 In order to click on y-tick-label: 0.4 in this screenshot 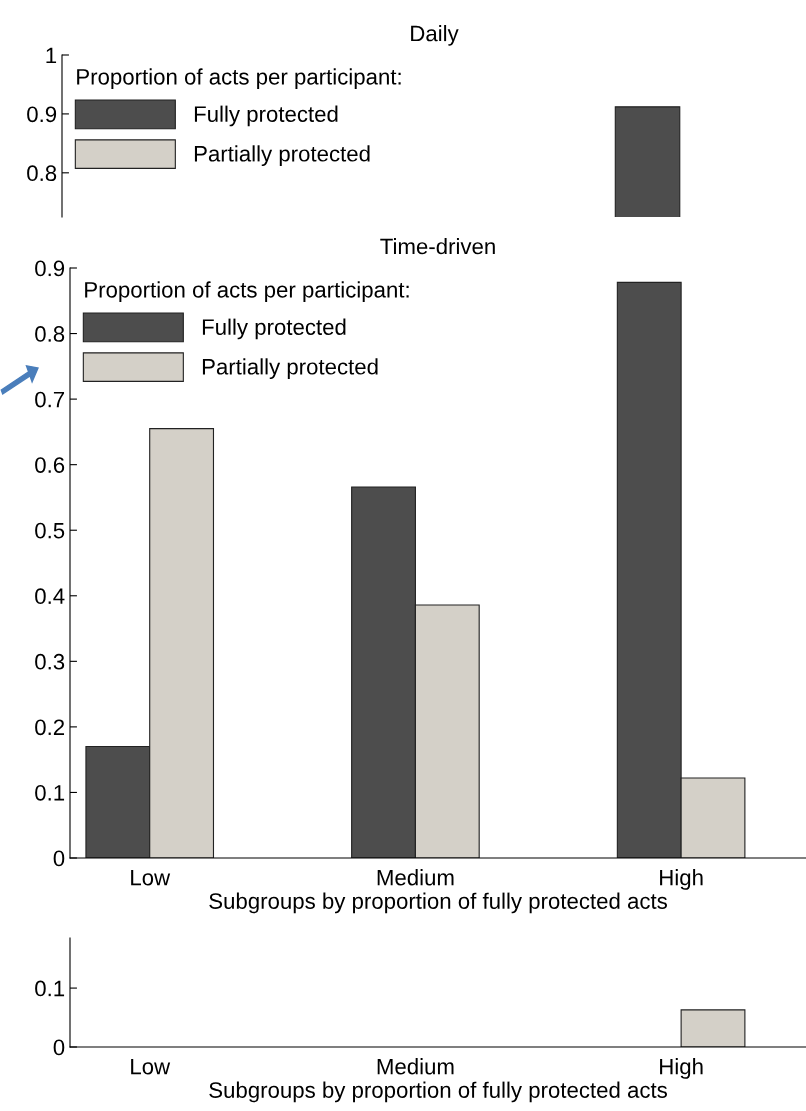, I will do `click(50, 596)`.